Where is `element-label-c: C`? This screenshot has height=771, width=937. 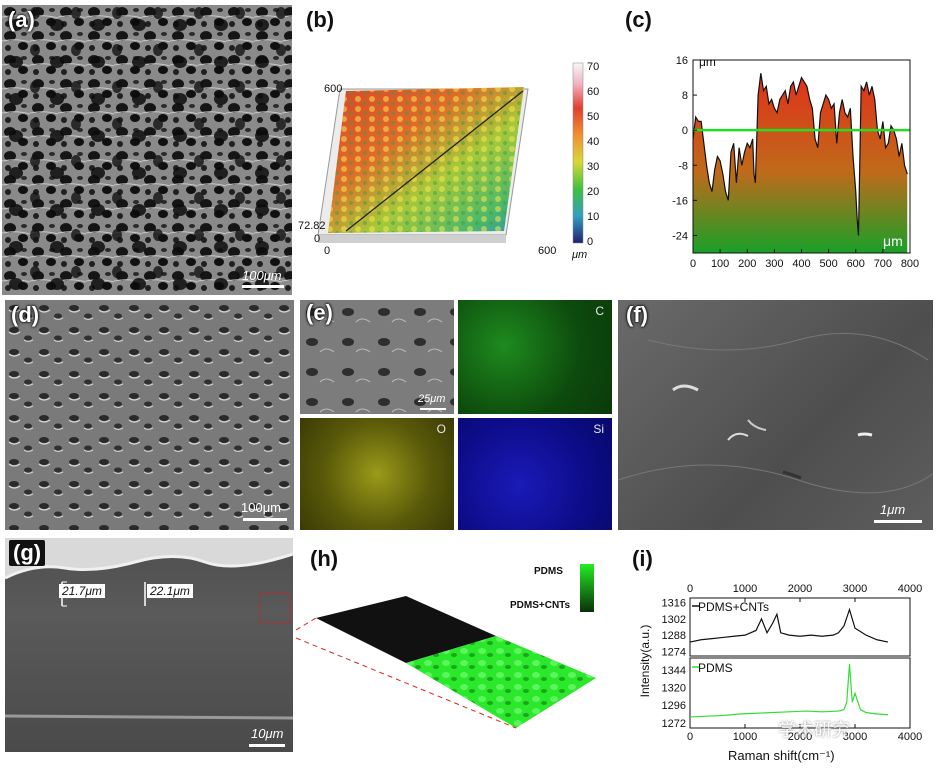
element-label-c: C is located at coordinates (599, 311).